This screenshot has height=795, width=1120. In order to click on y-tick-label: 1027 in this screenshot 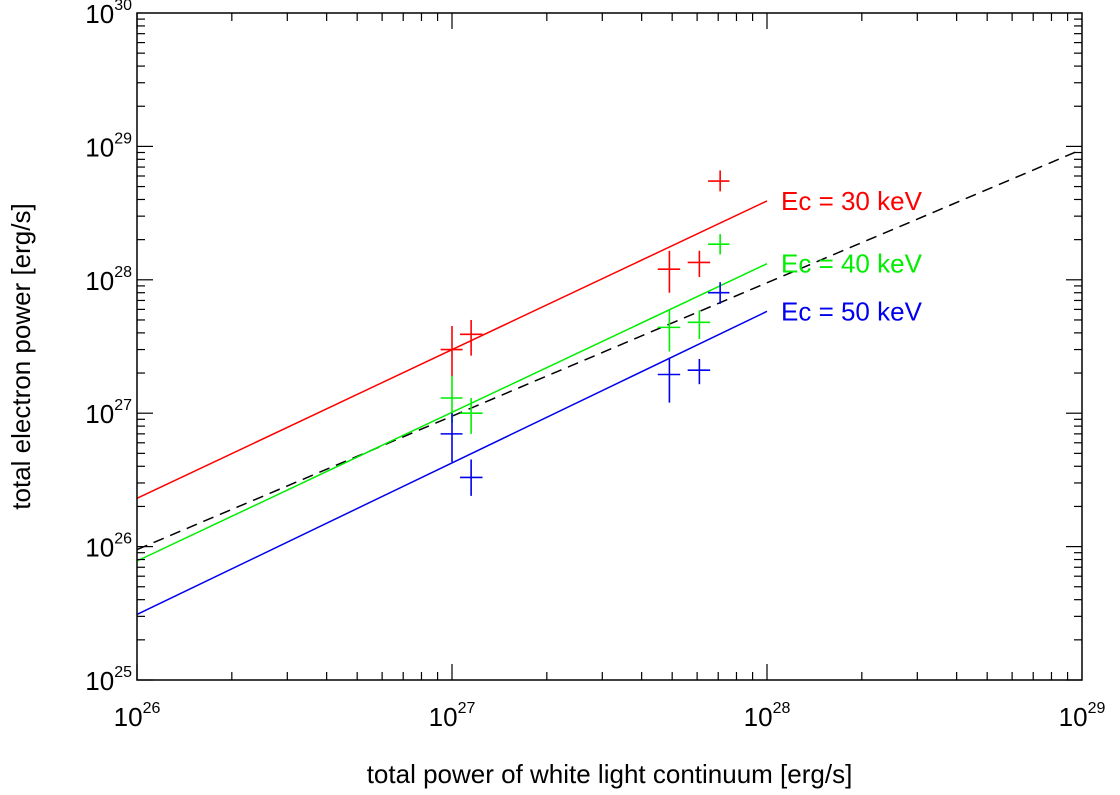, I will do `click(108, 413)`.